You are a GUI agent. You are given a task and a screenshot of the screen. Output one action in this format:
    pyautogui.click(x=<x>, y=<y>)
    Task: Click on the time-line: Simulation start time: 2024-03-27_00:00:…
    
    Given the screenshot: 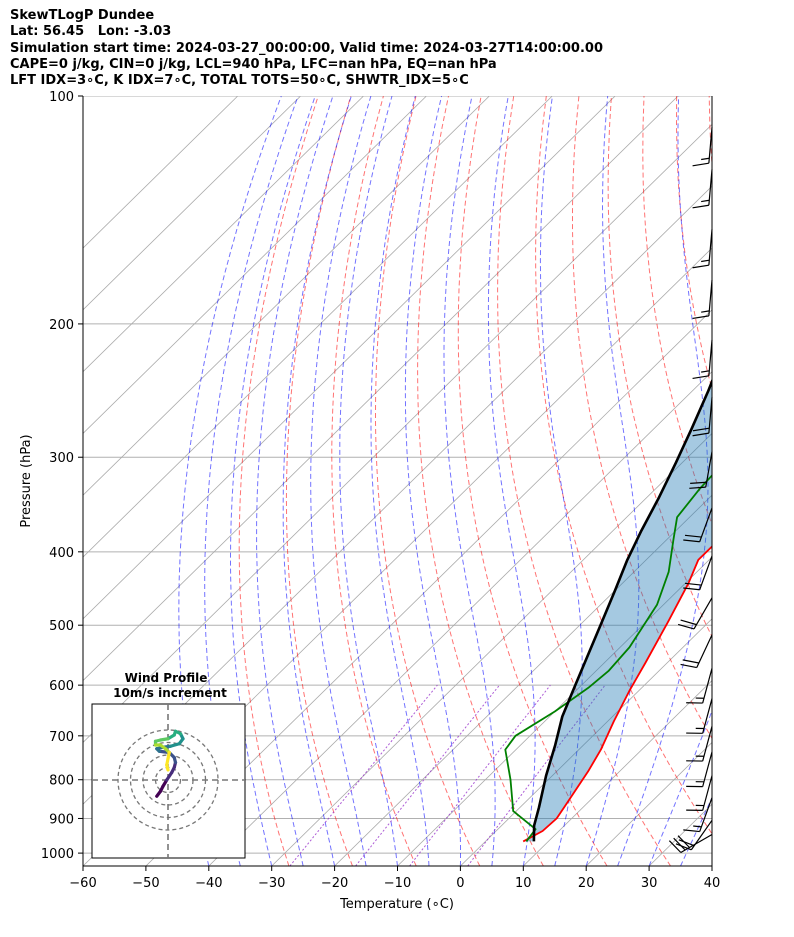 What is the action you would take?
    pyautogui.click(x=306, y=48)
    